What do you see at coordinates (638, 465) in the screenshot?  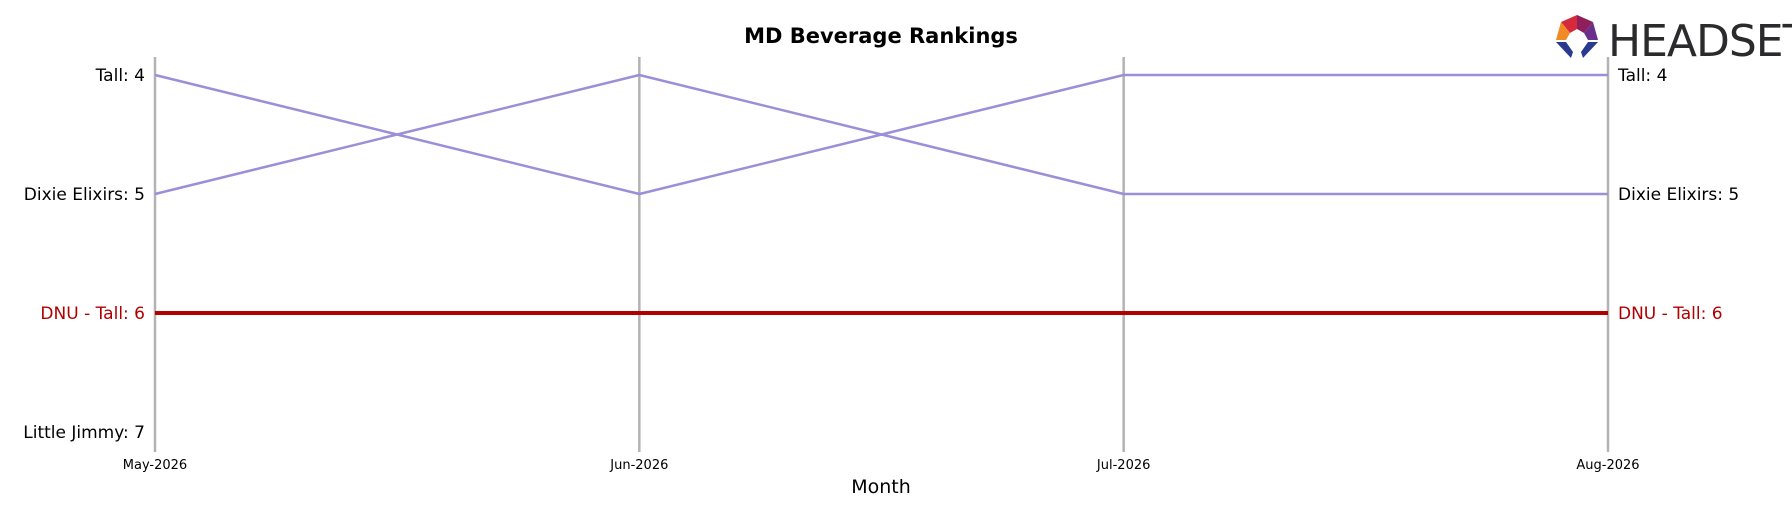 I see `x-tick-jun-2026: Jun-2026` at bounding box center [638, 465].